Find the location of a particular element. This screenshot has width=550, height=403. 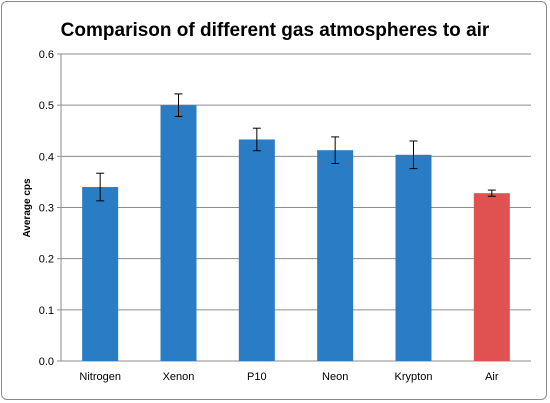

x-tick-label-air: Air is located at coordinates (492, 377).